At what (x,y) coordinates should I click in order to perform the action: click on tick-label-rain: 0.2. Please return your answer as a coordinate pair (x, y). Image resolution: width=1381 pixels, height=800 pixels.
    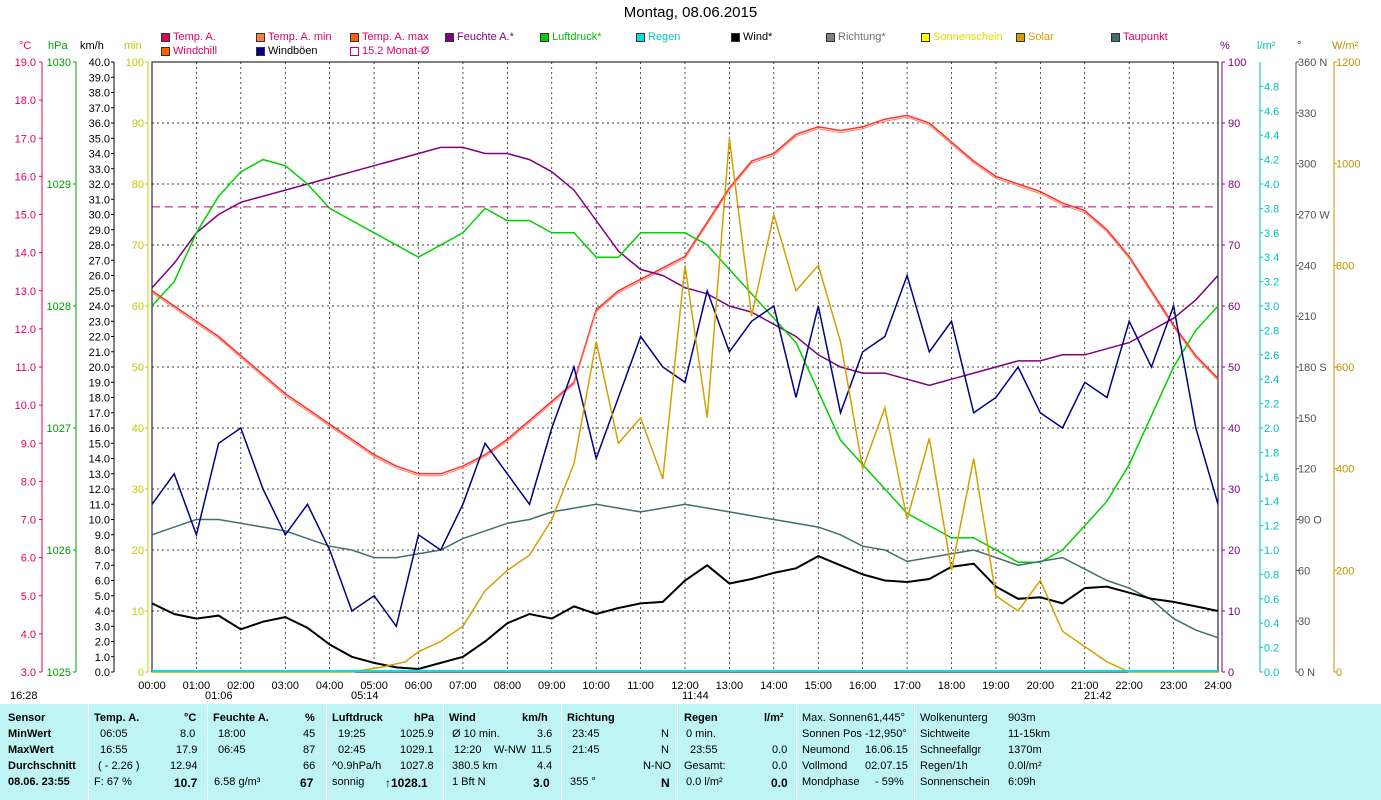
    Looking at the image, I should click on (1271, 649).